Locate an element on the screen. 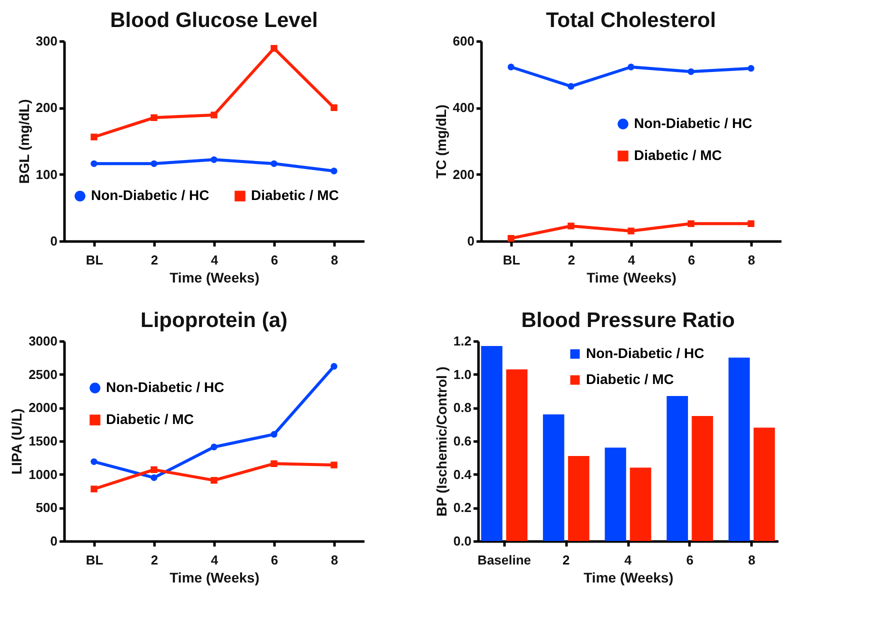 This screenshot has height=635, width=883. y-axis-title: TC (mg/dL) is located at coordinates (440, 141).